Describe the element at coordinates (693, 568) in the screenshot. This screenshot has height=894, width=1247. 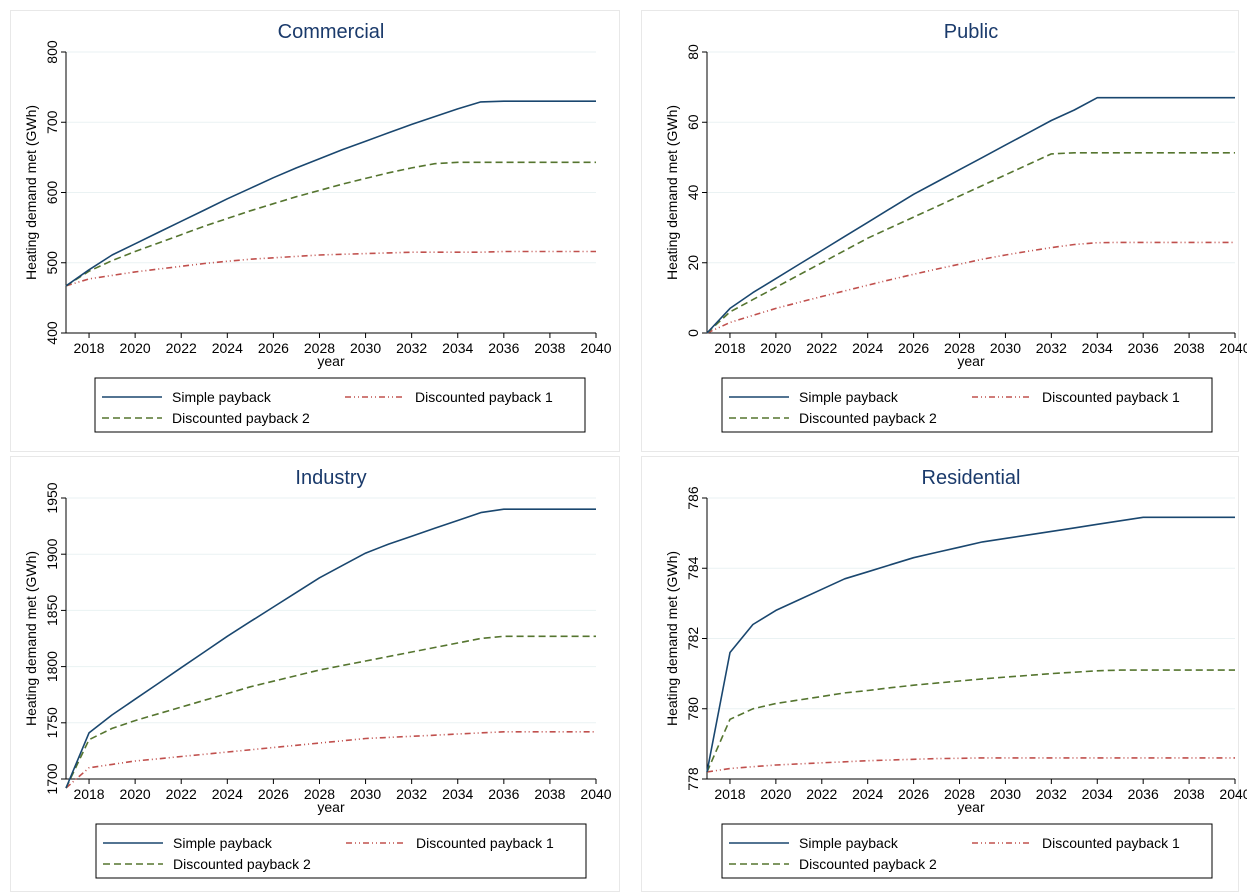
I see `y-tick-label: 784` at that location.